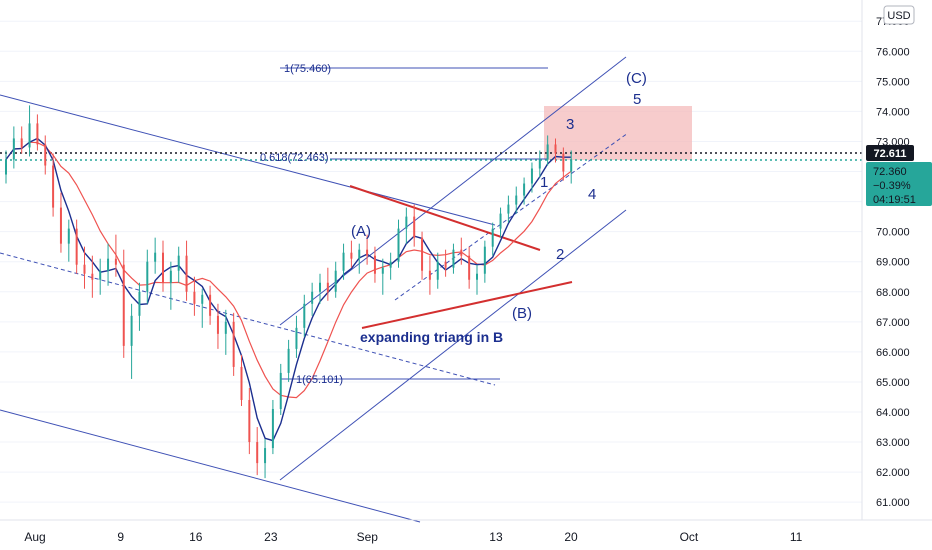 The image size is (932, 550). What do you see at coordinates (893, 413) in the screenshot?
I see `y-tick-label: 64.000` at bounding box center [893, 413].